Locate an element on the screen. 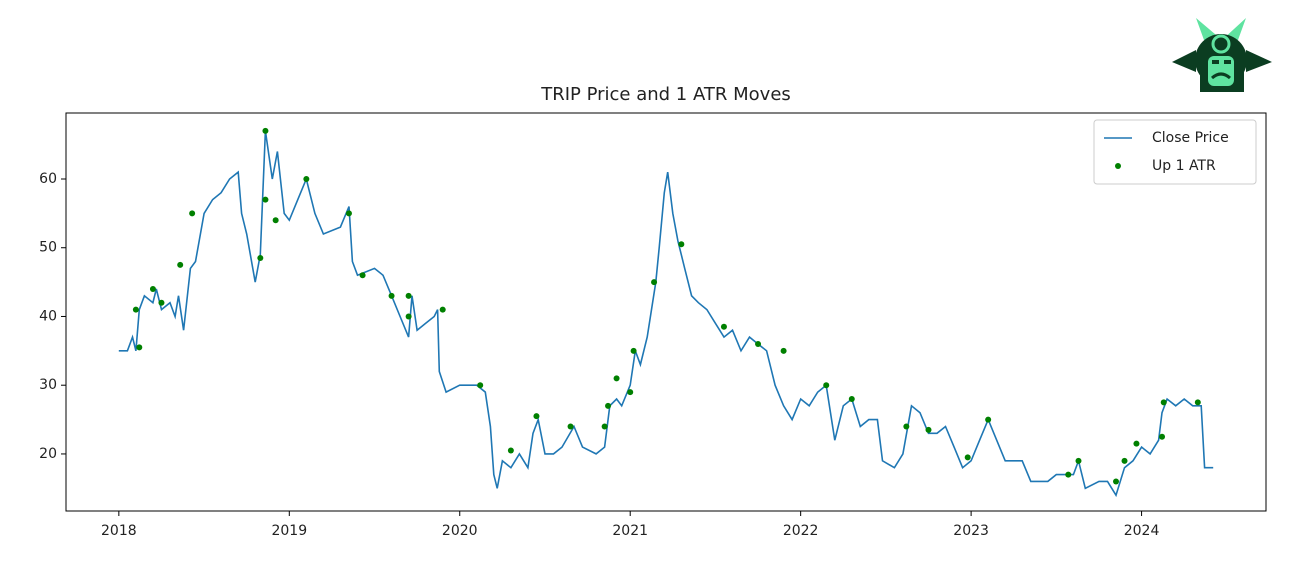  chart-title: TRIP Price and 1 ATR Moves is located at coordinates (665, 94).